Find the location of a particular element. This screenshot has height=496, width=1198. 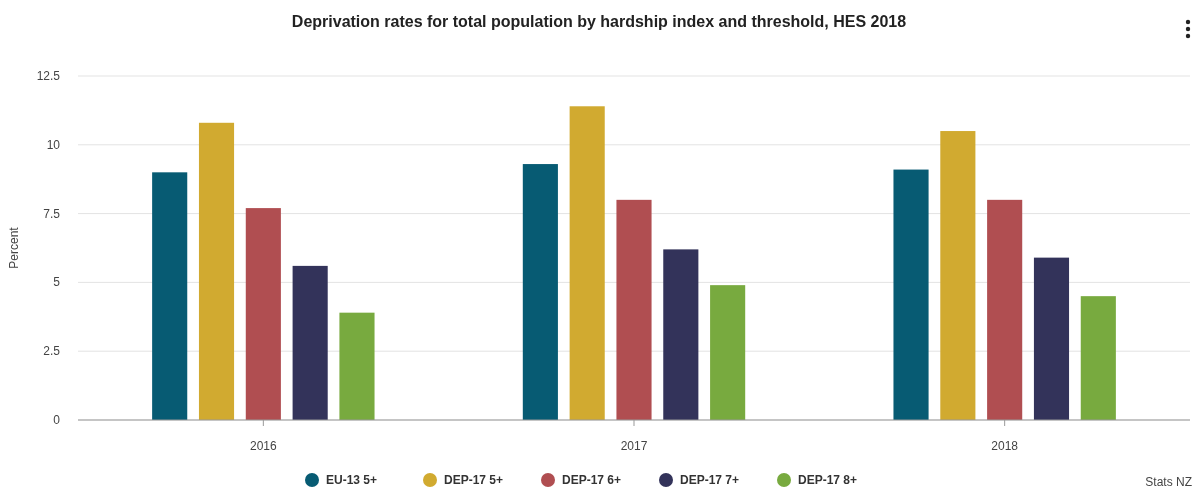

y-tick-label: 2.5 is located at coordinates (52, 351).